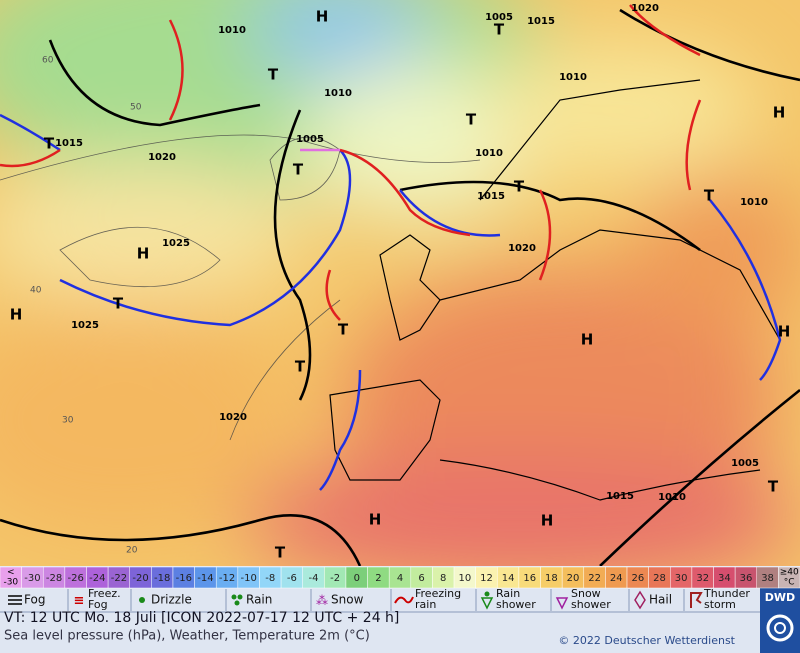 The image size is (800, 653). Describe the element at coordinates (314, 578) in the screenshot. I see `scale-label: -4` at that location.